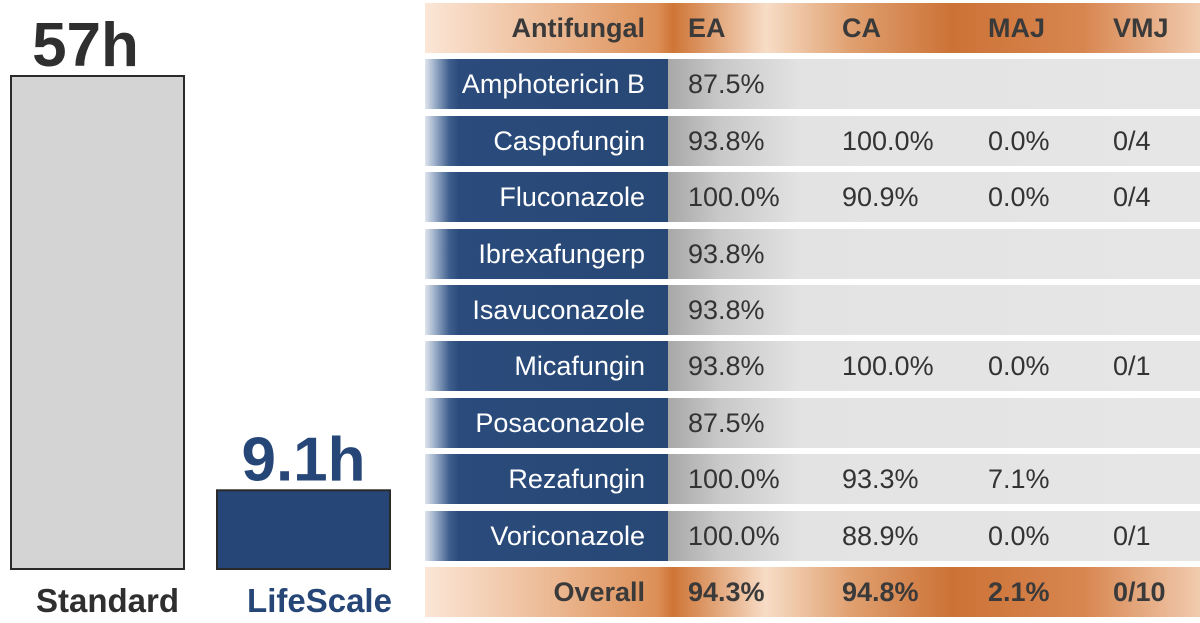 Image resolution: width=1200 pixels, height=623 pixels. Describe the element at coordinates (558, 309) in the screenshot. I see `row-antifungal-name: Isavuconazole` at that location.